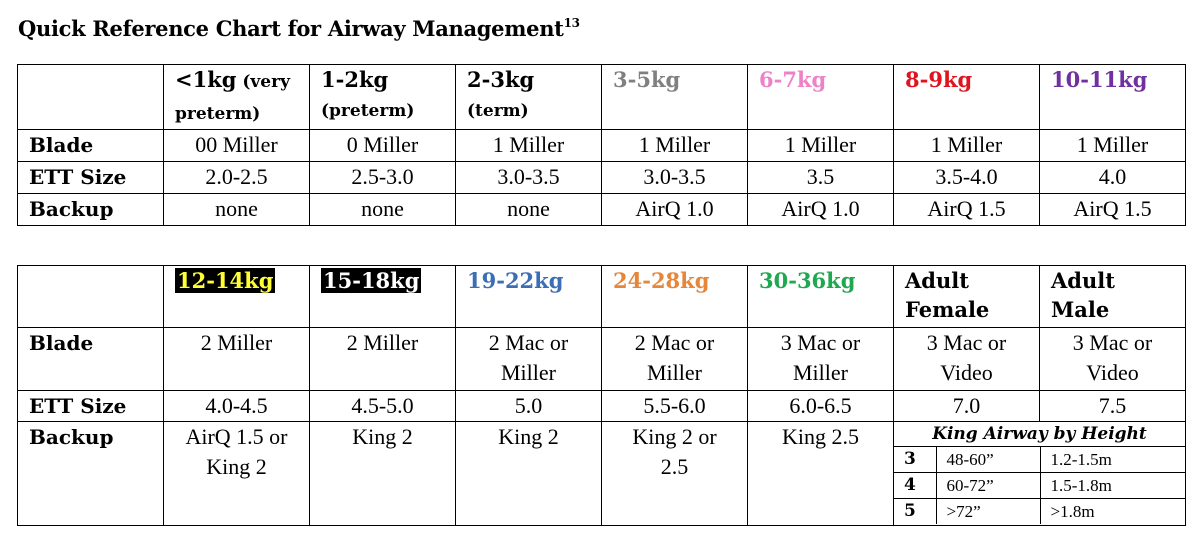  Describe the element at coordinates (915, 511) in the screenshot. I see `king-size: 5` at that location.